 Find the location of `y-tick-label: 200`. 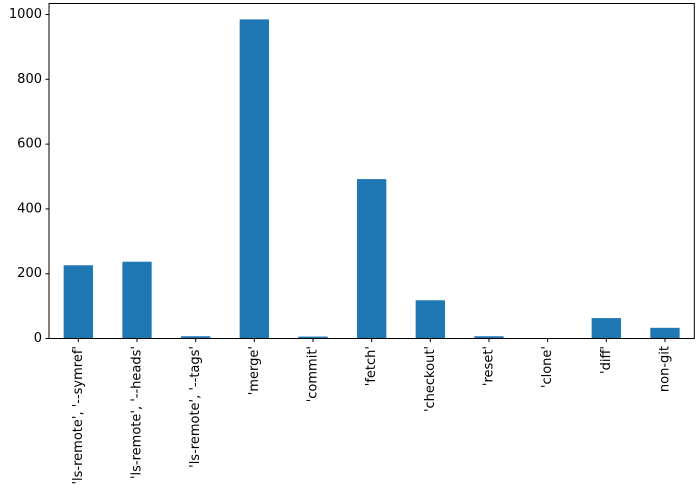

y-tick-label: 200 is located at coordinates (29, 273).